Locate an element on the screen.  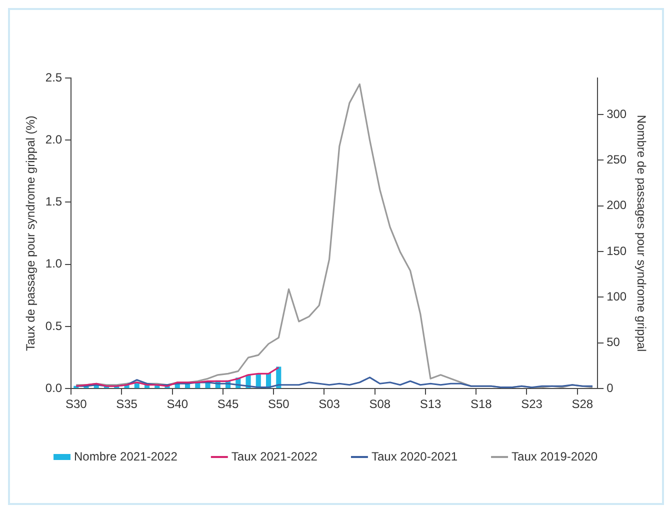
y-tick-label: 0.0 is located at coordinates (53, 387).